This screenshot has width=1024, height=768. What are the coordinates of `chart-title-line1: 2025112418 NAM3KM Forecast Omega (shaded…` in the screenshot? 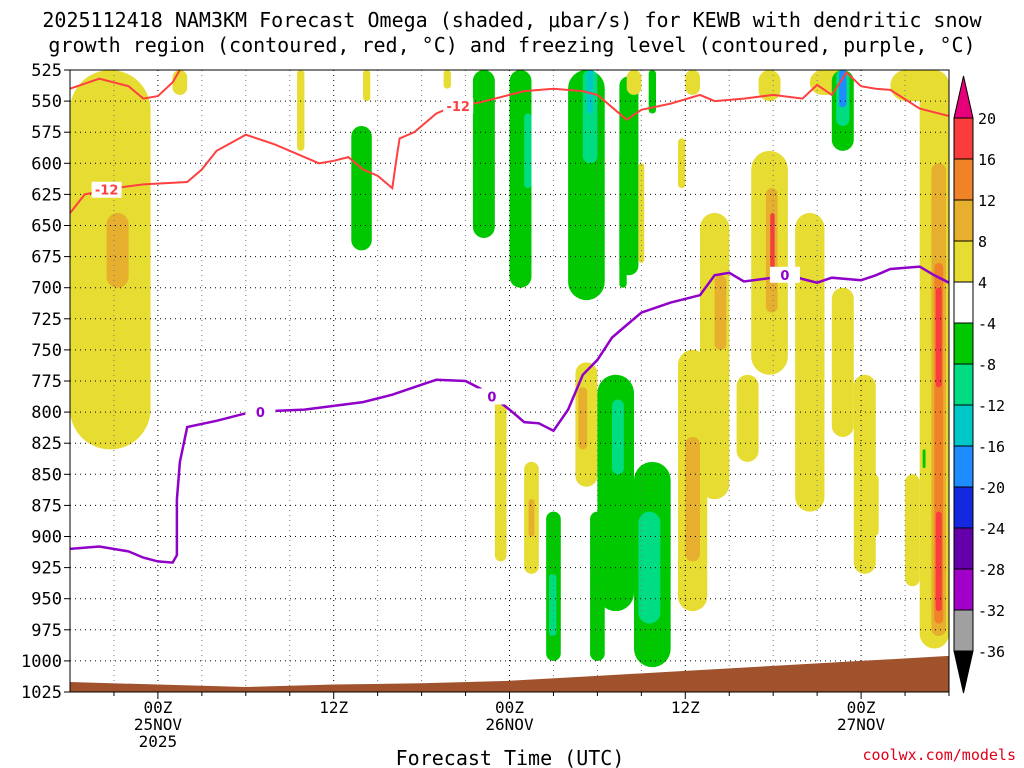 It's located at (512, 20).